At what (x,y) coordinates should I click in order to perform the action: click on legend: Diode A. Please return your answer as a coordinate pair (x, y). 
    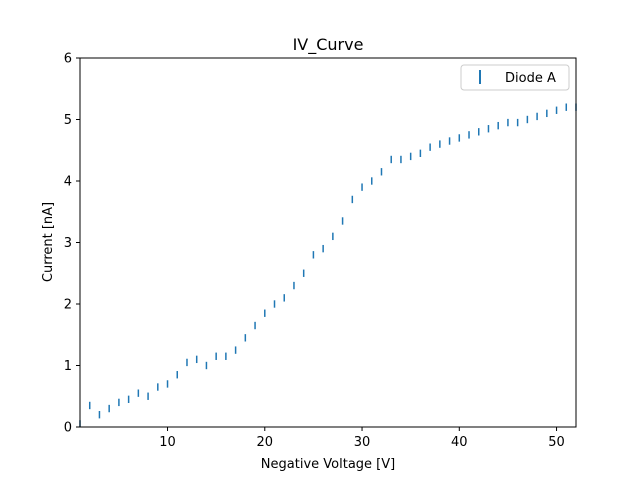
    Looking at the image, I should click on (515, 77).